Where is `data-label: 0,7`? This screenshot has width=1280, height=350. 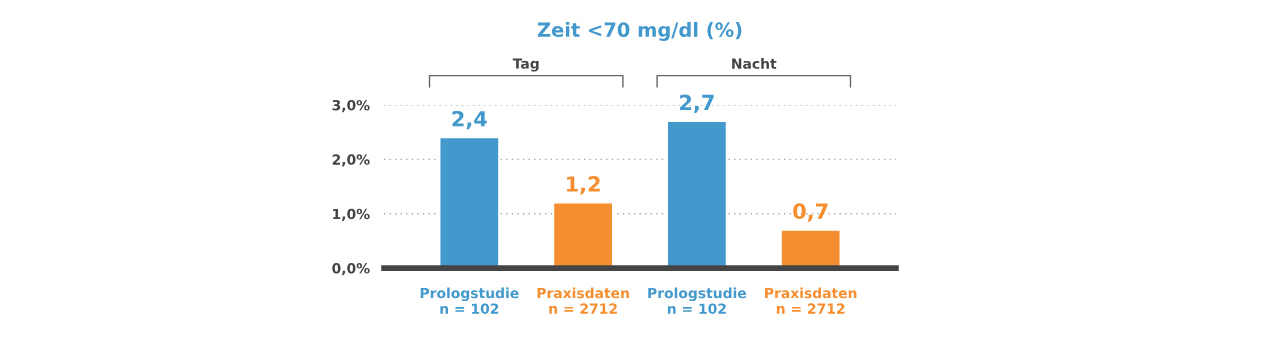 data-label: 0,7 is located at coordinates (810, 212).